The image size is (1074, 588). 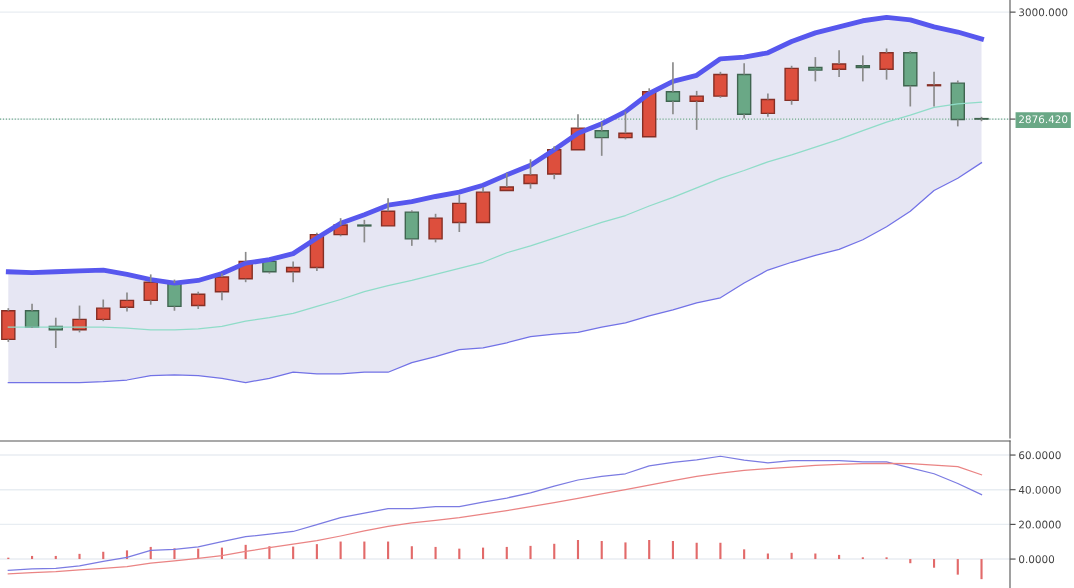 What do you see at coordinates (1037, 559) in the screenshot?
I see `y-tick-label: 0.0000` at bounding box center [1037, 559].